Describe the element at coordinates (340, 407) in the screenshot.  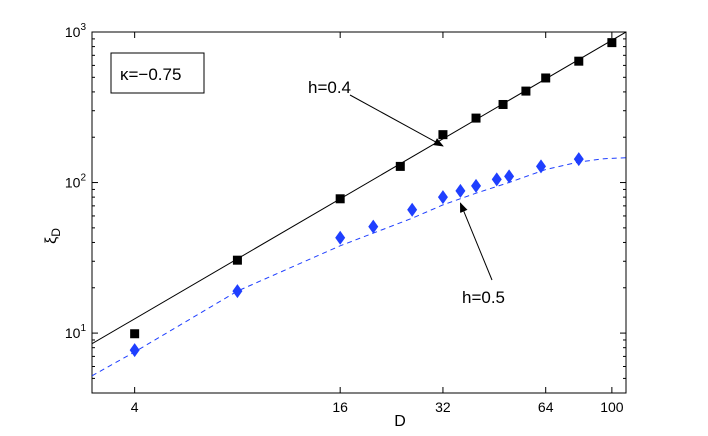
I see `x-tick-label: 16` at that location.